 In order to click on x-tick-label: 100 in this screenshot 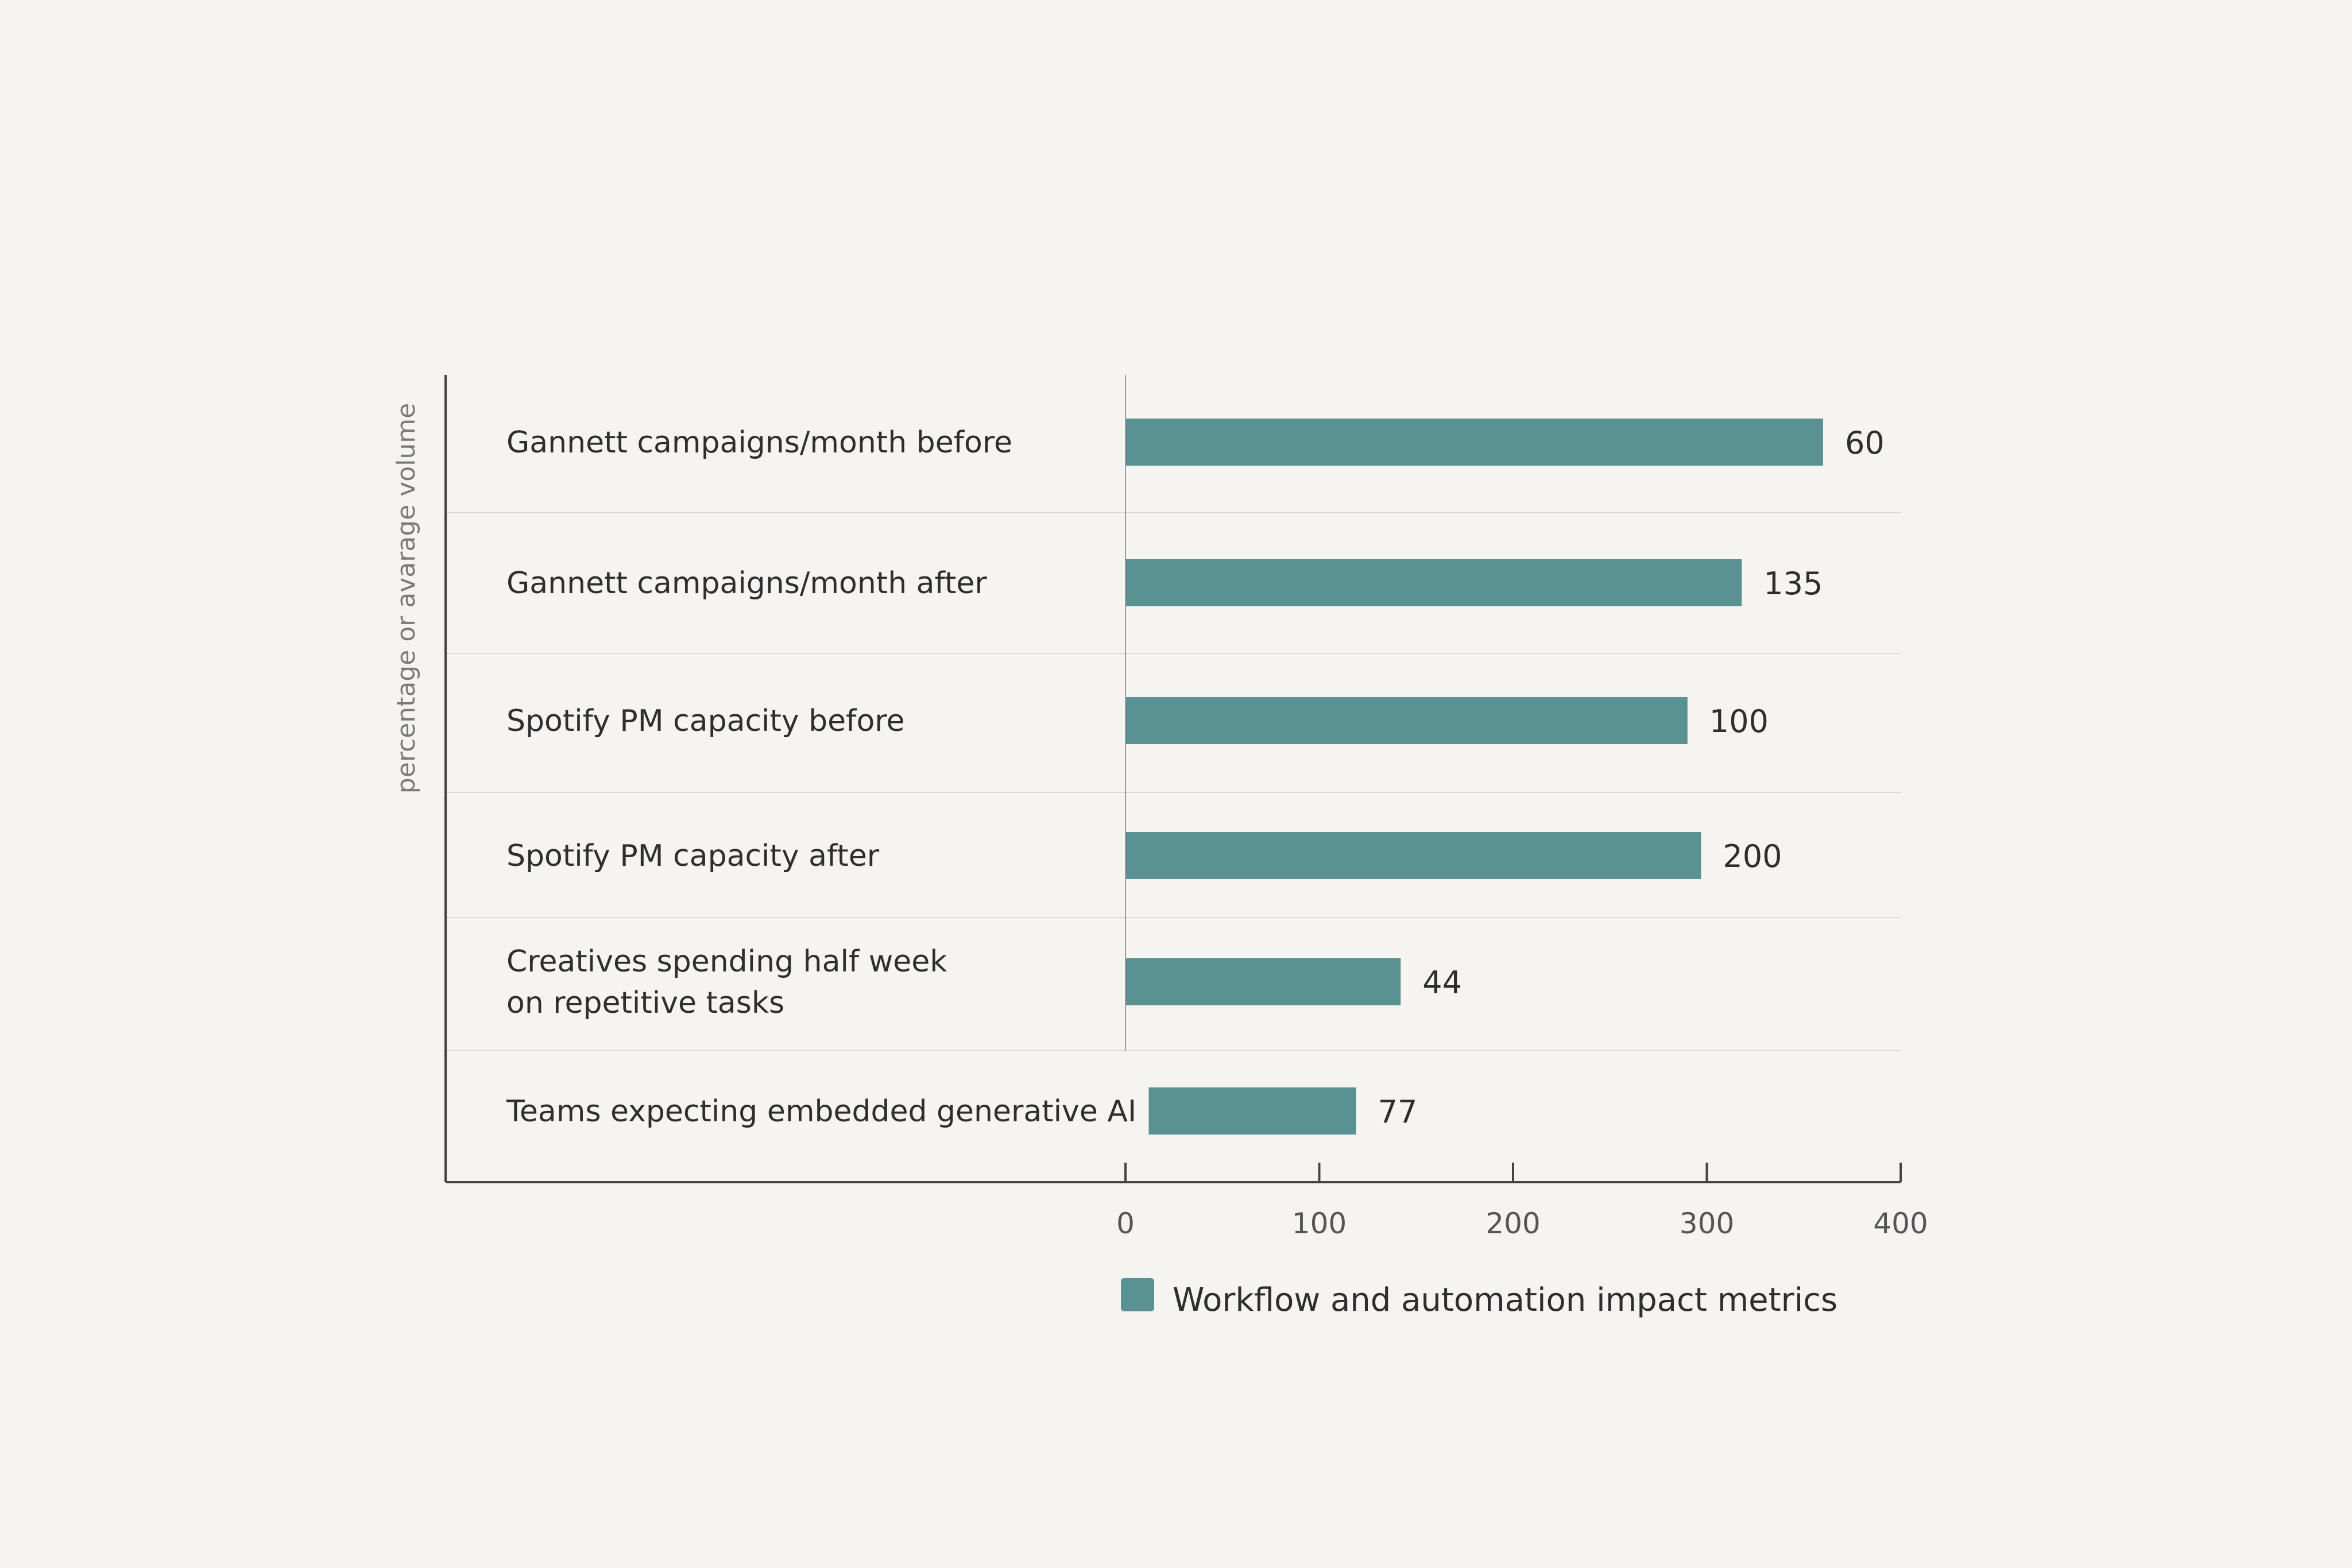, I will do `click(1319, 1224)`.